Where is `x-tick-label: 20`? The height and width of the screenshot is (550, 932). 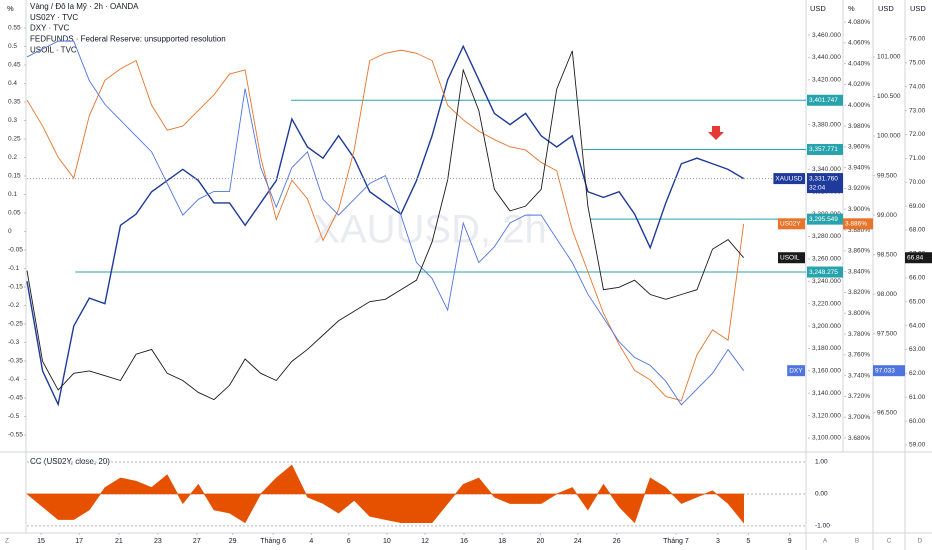
x-tick-label: 20 is located at coordinates (540, 541).